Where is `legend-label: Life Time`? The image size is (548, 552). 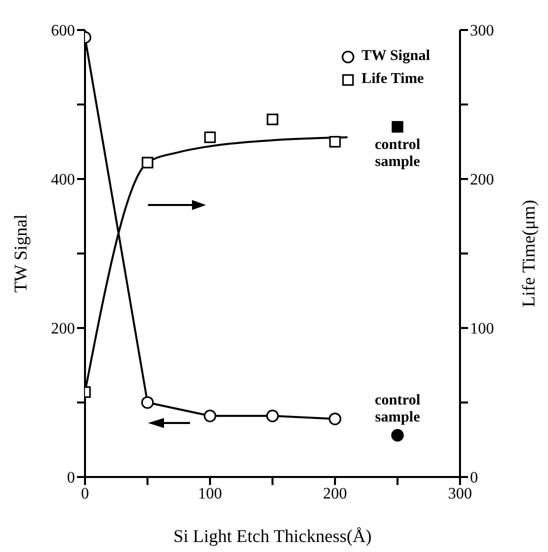
legend-label: Life Time is located at coordinates (392, 79).